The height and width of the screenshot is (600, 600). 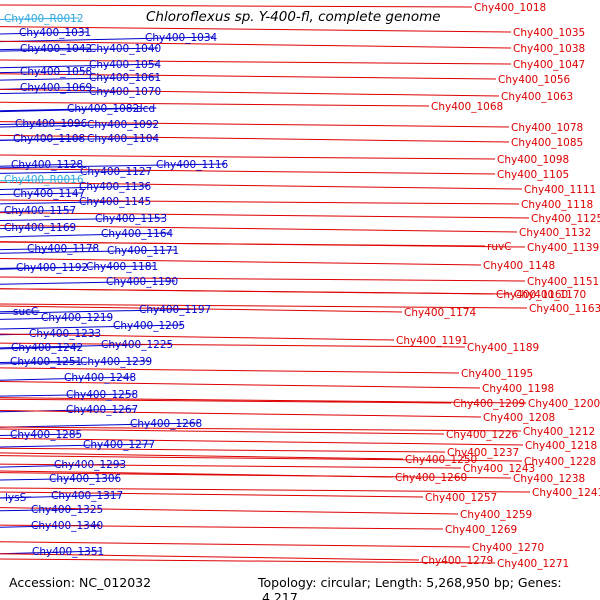 I want to click on gene-label: Chy400_1238, so click(x=549, y=479).